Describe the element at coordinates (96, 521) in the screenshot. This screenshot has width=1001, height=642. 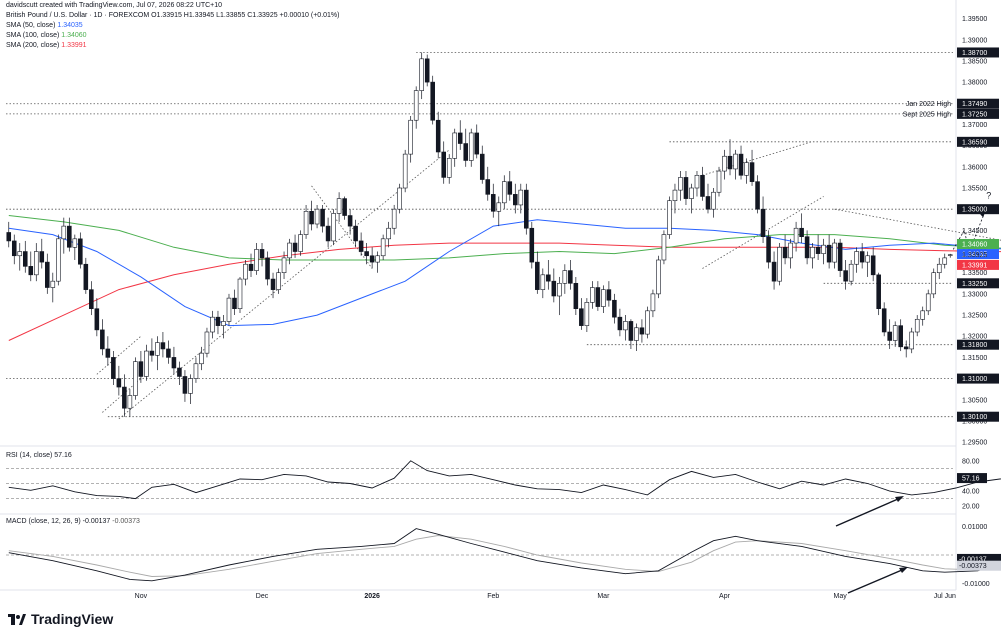
I see `macd-value: -0.00137` at that location.